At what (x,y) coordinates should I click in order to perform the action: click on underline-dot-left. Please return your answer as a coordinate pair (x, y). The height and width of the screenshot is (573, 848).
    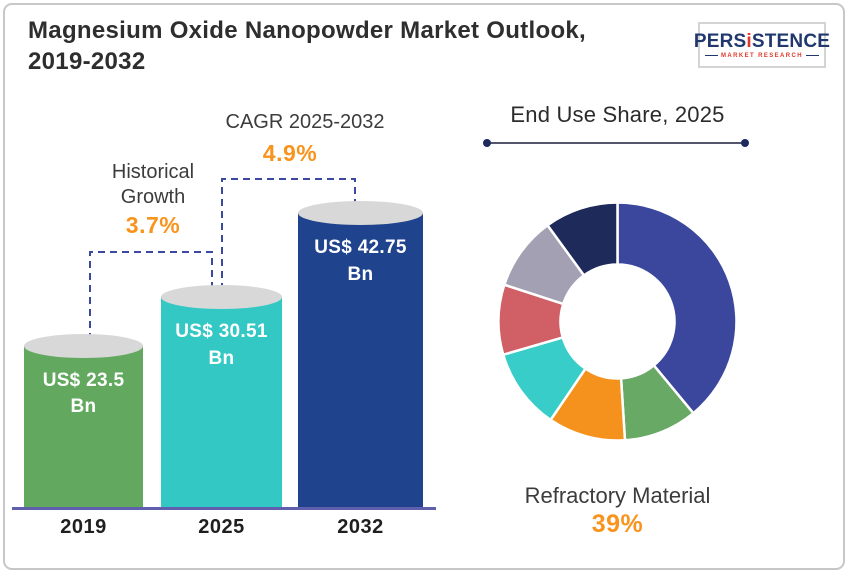
    Looking at the image, I should click on (487, 143).